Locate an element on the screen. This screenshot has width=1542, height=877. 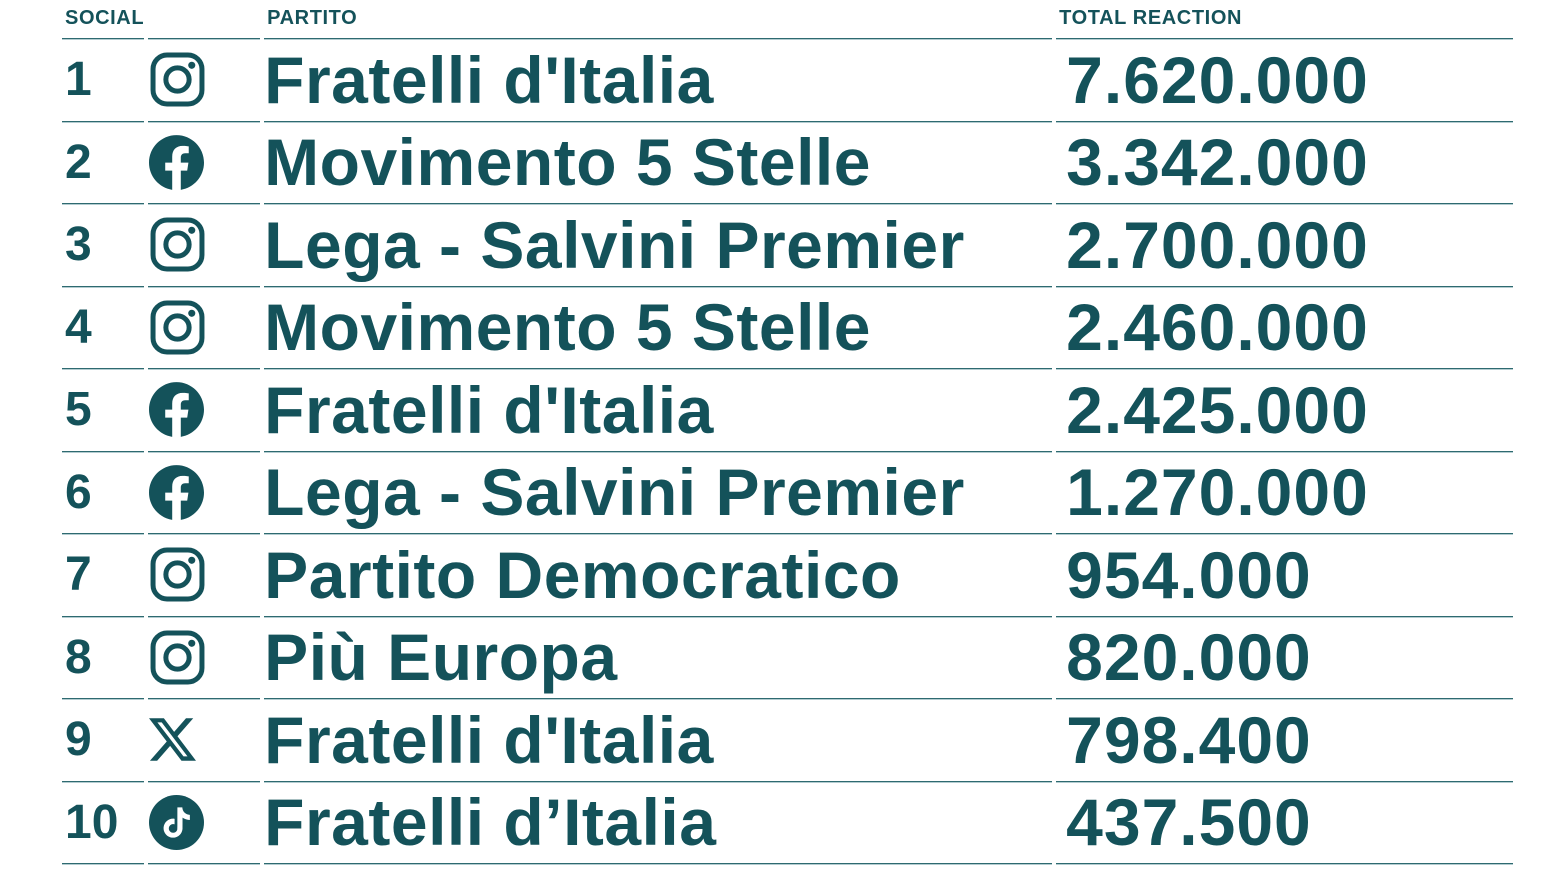
table-row: 2 is located at coordinates (788, 163).